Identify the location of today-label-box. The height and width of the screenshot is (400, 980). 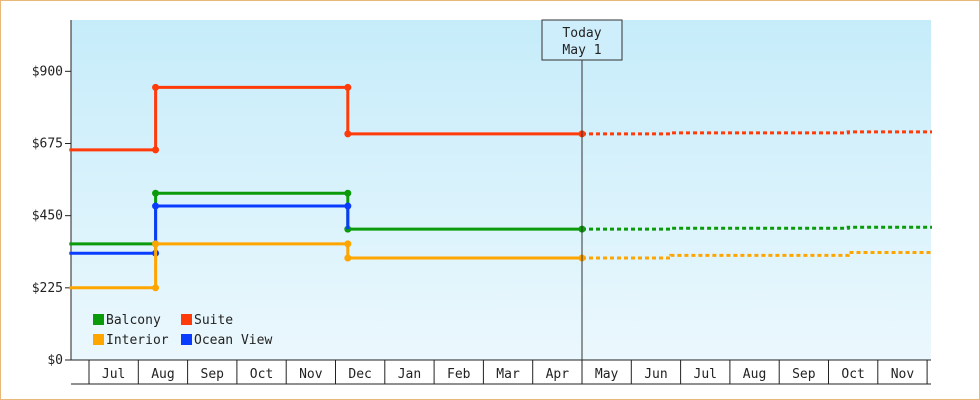
(582, 40).